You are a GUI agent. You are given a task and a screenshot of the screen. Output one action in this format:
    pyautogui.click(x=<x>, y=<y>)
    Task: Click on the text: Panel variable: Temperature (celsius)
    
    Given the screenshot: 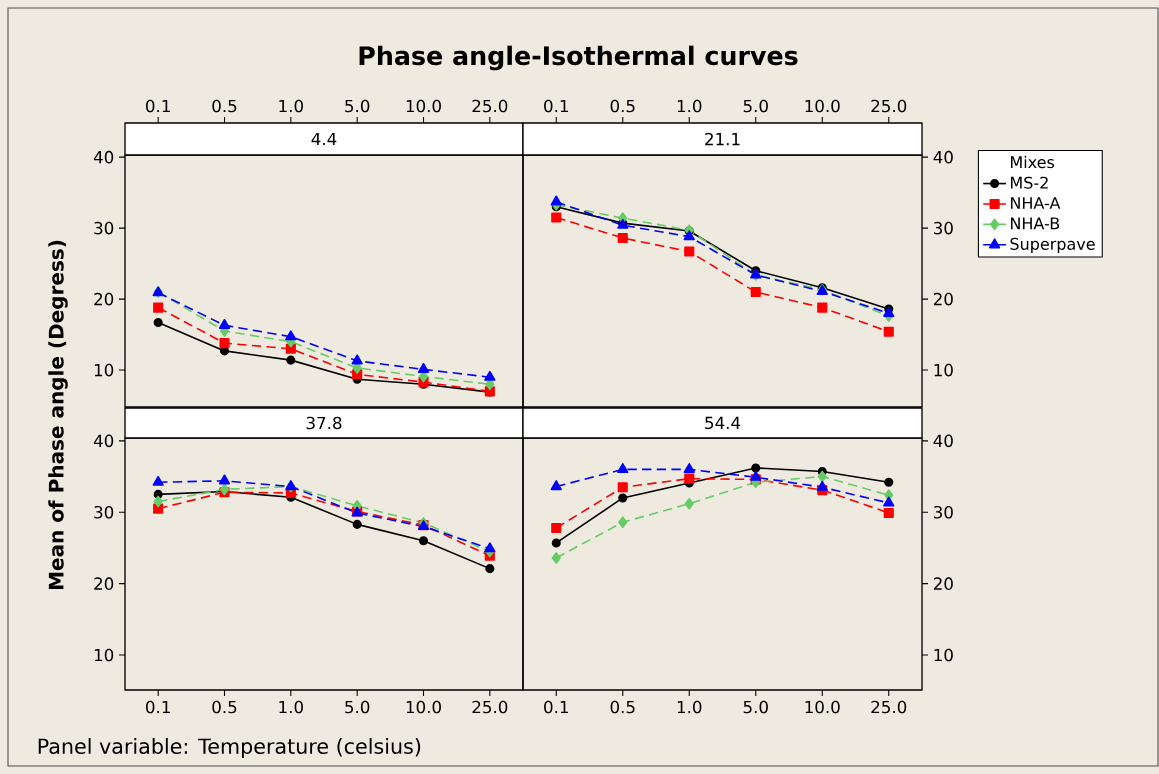 What is the action you would take?
    pyautogui.click(x=229, y=748)
    